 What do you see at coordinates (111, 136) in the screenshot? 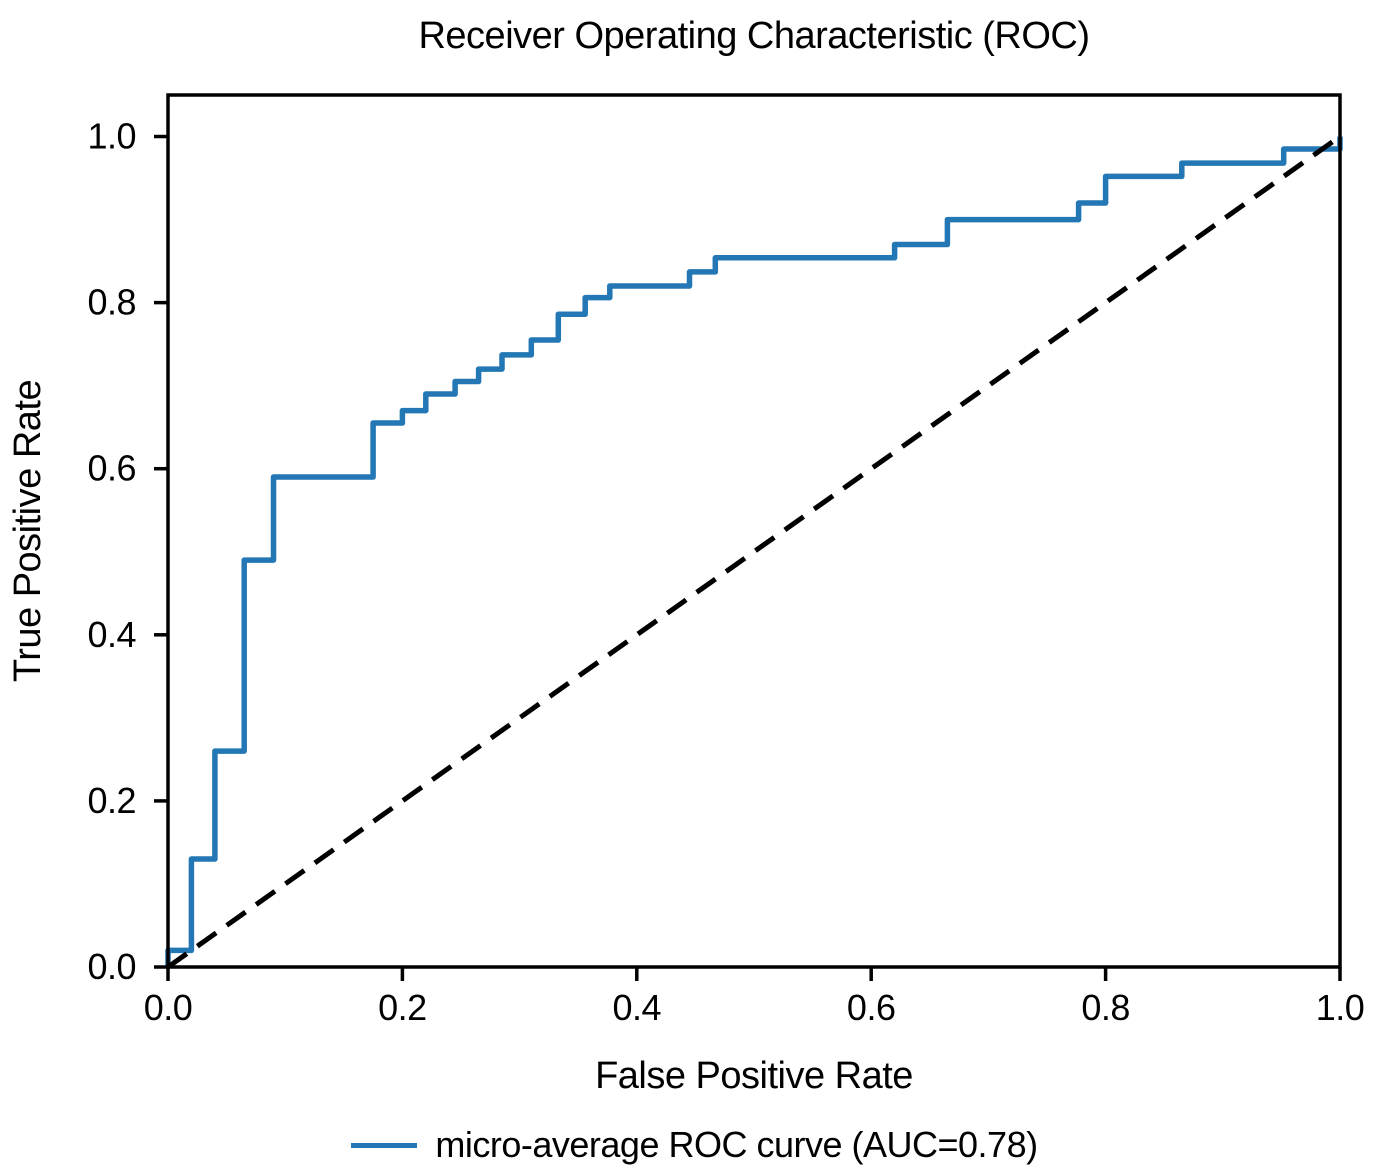
I see `y-tick-label: 1.0` at bounding box center [111, 136].